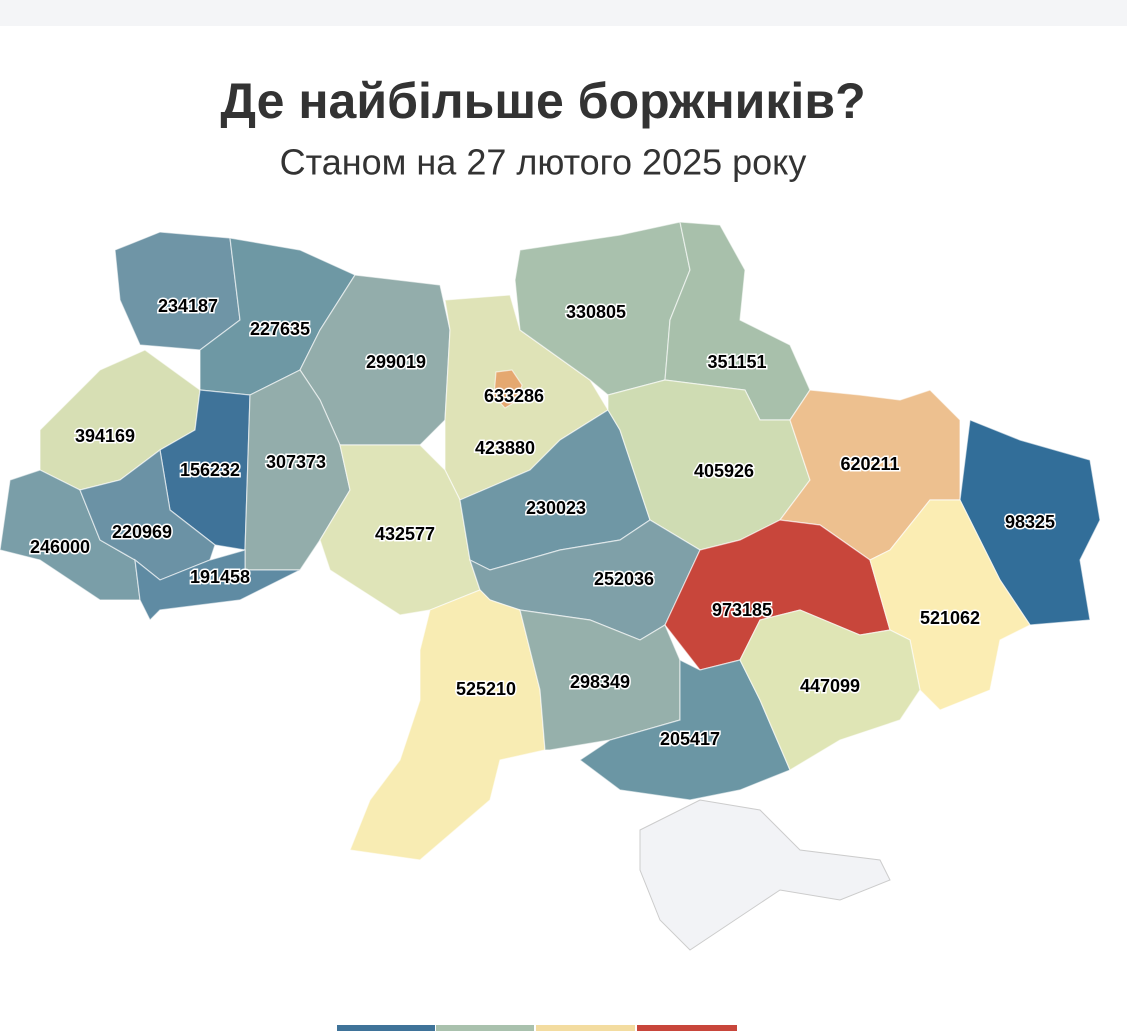 The image size is (1127, 1031). Describe the element at coordinates (486, 689) in the screenshot. I see `region-value-label: 525210` at that location.